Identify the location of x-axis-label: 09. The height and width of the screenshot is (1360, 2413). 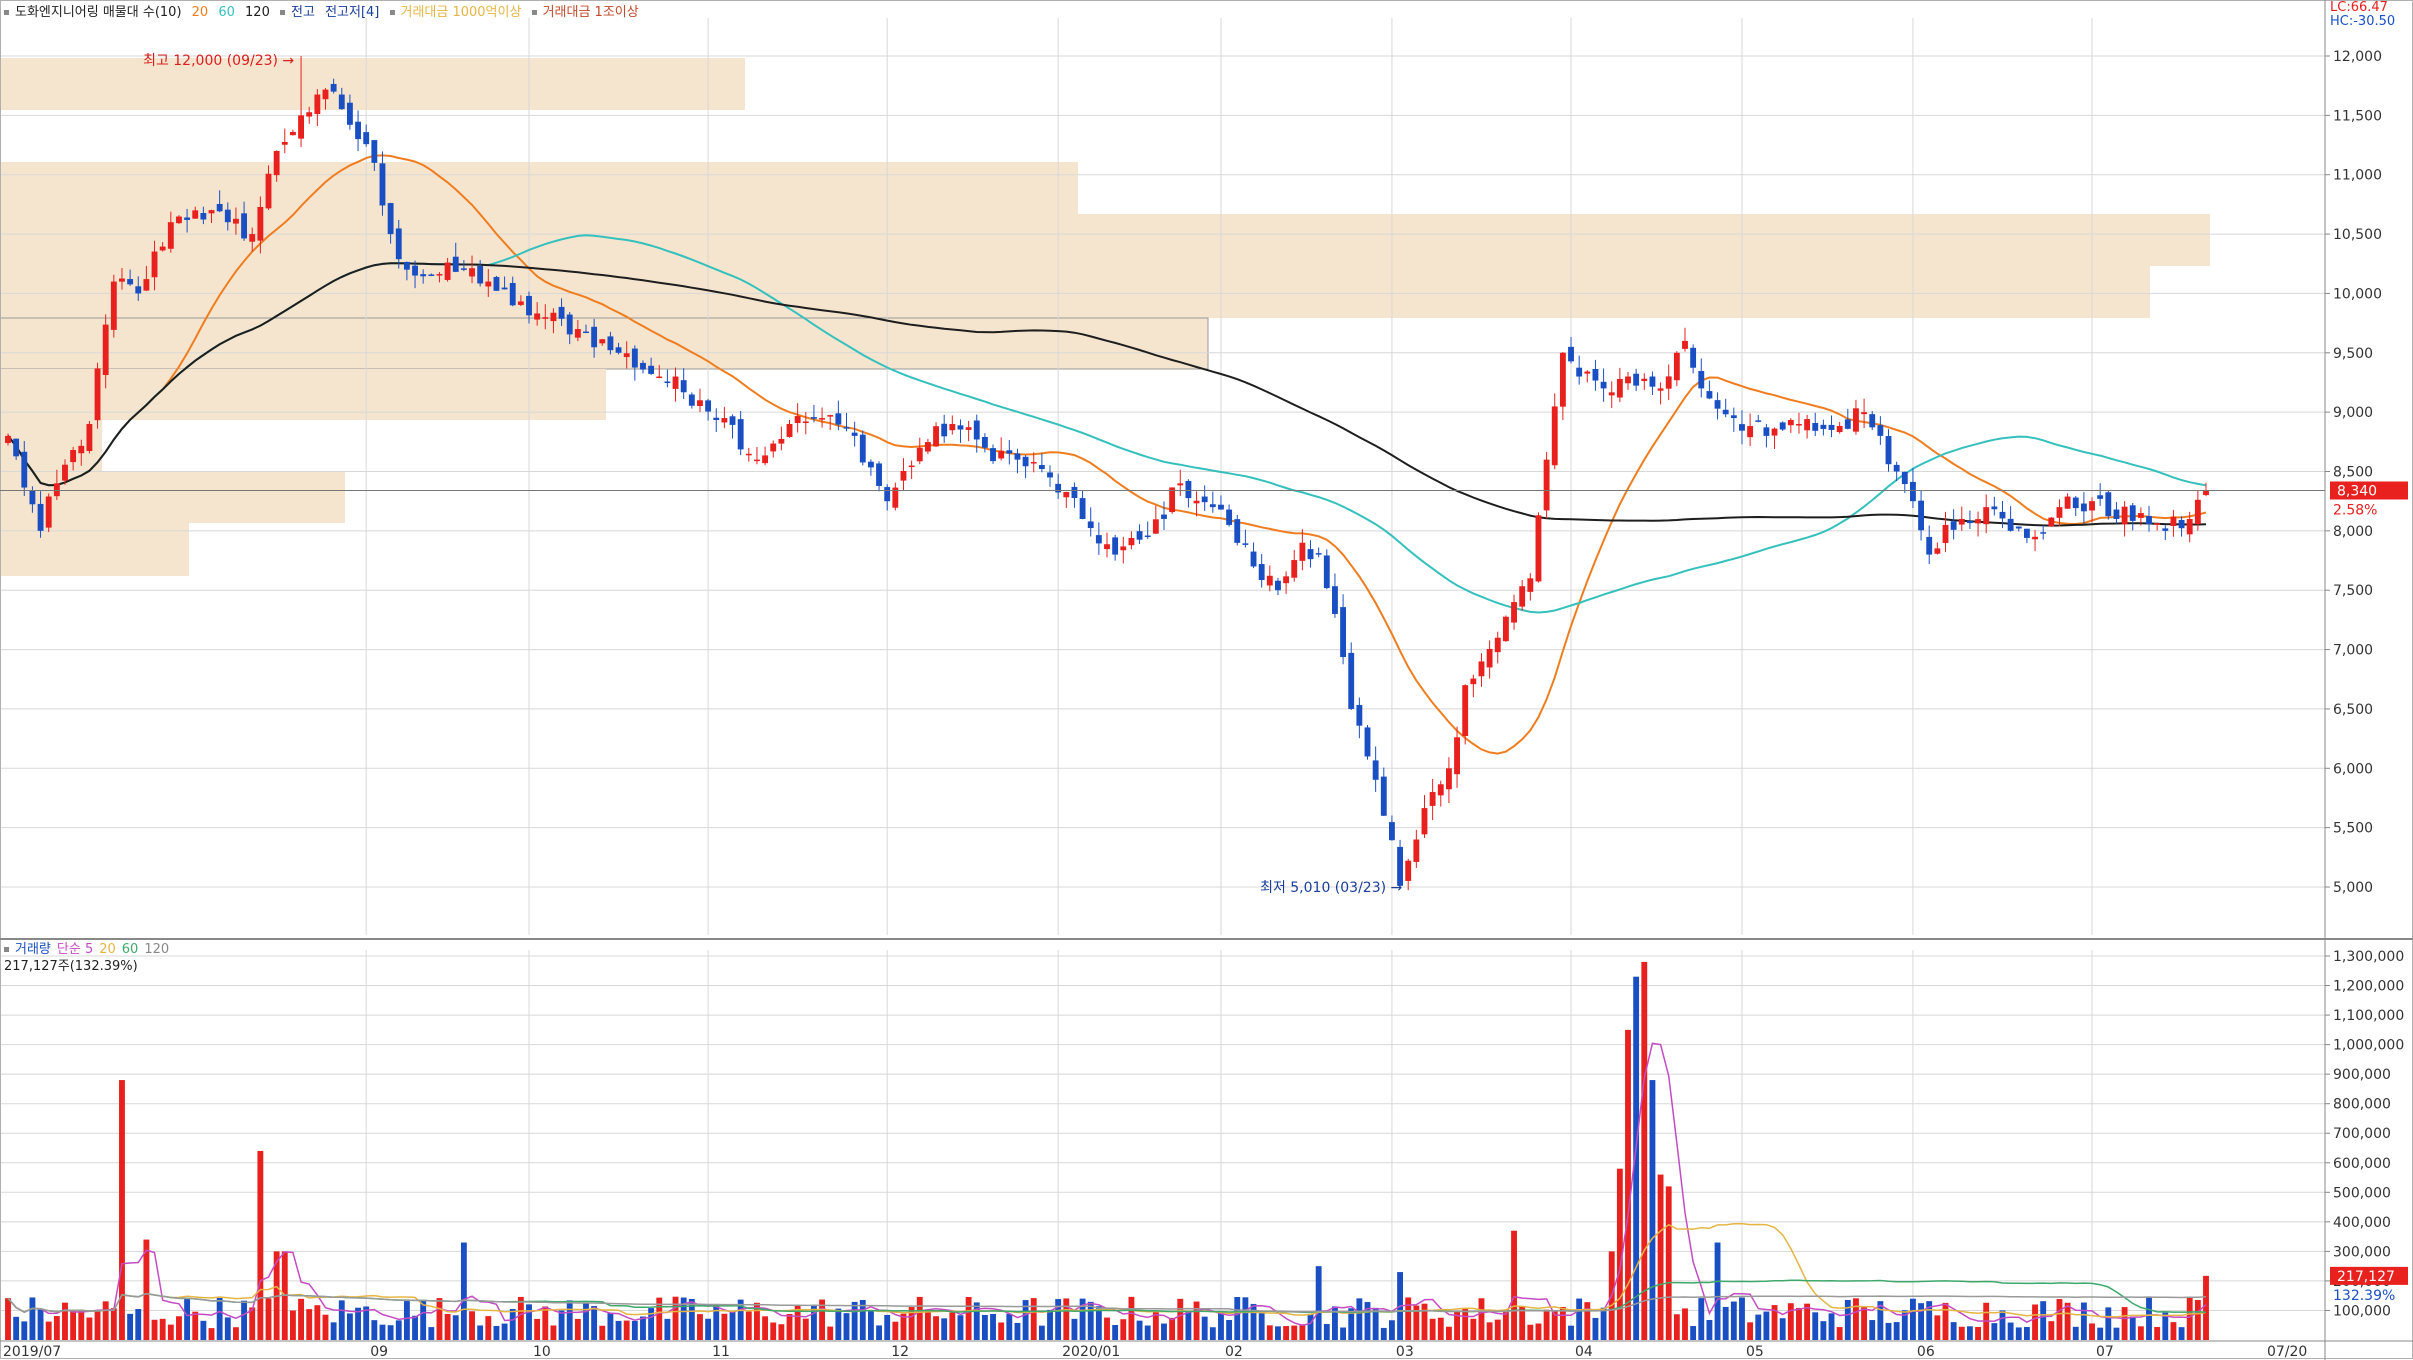
(379, 1352).